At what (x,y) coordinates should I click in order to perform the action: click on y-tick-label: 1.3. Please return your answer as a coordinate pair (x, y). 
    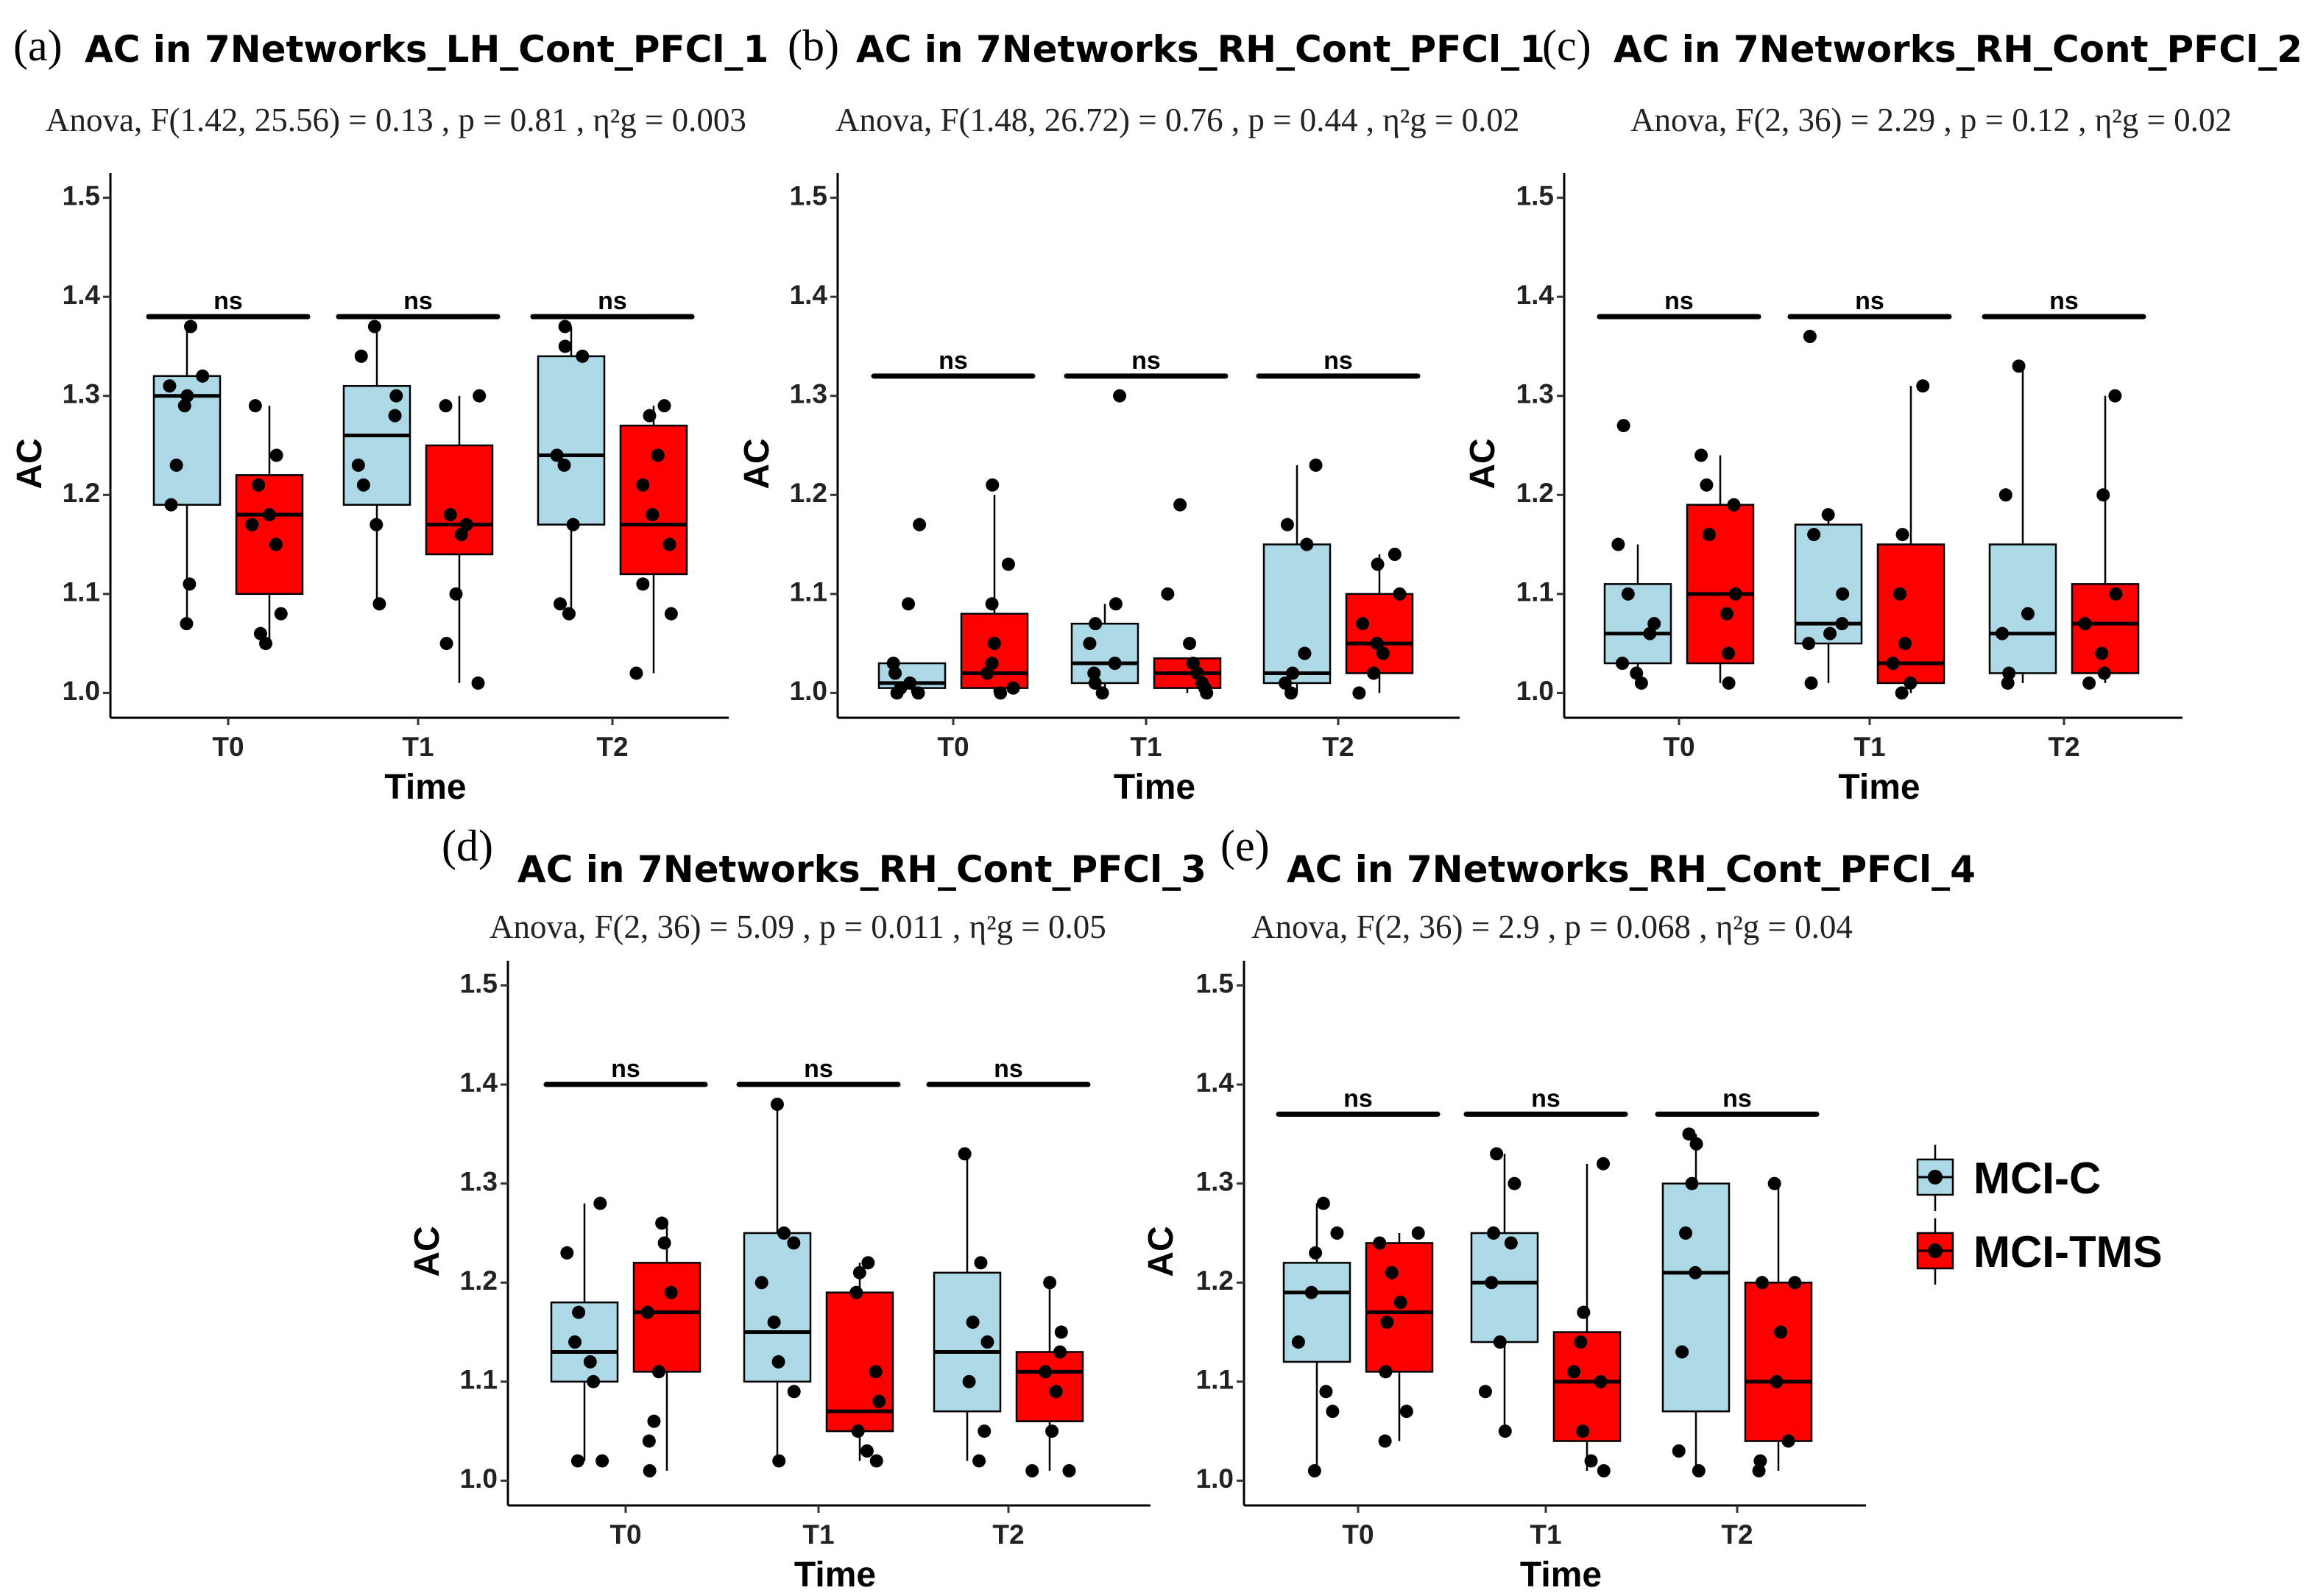
    Looking at the image, I should click on (81, 394).